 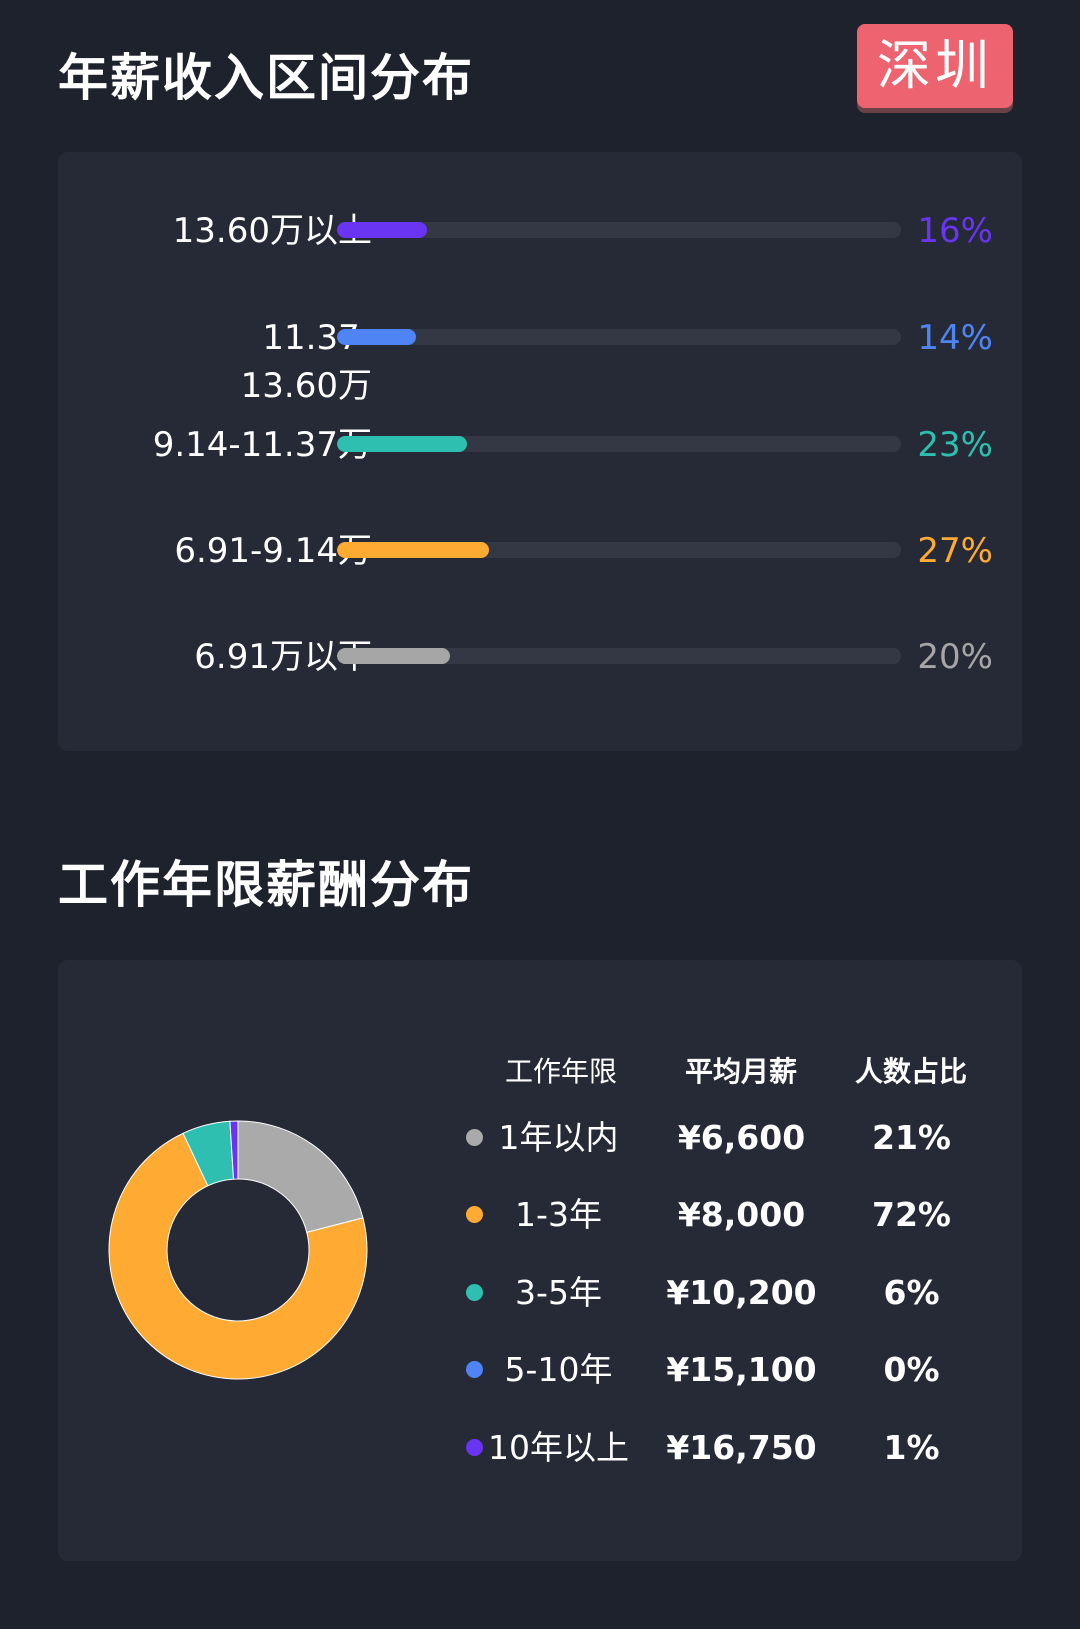 I want to click on income-row: 9.14-11.37万 23%, so click(x=540, y=443).